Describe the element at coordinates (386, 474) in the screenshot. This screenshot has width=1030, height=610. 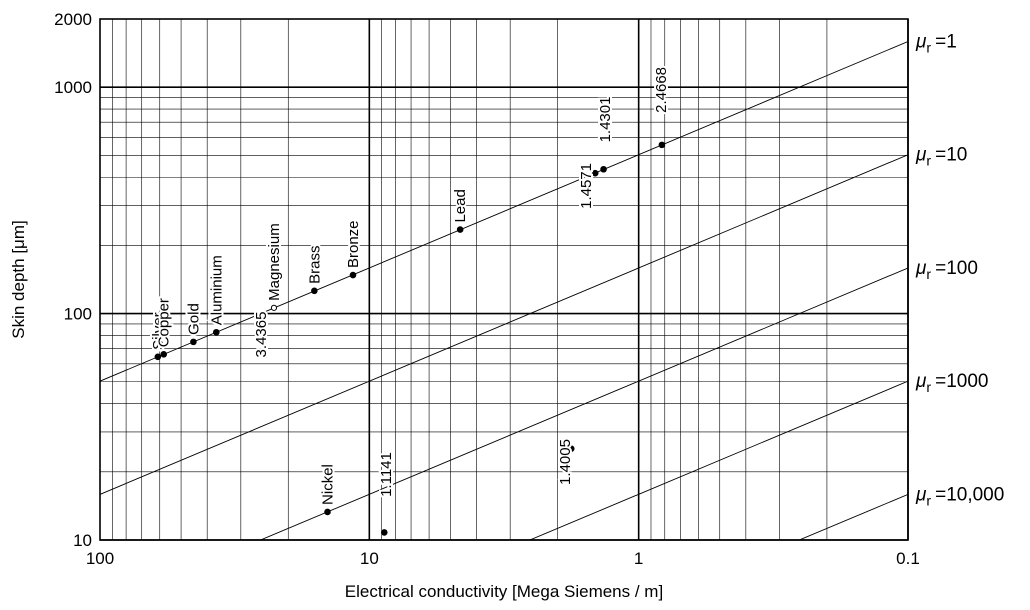
I see `value-annotation: 1.1141` at that location.